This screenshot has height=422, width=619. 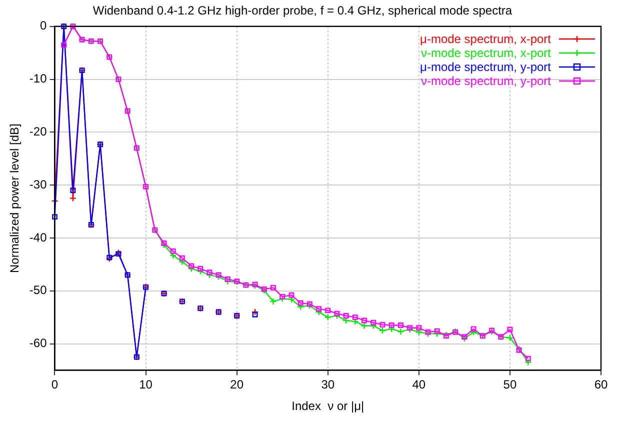 What do you see at coordinates (485, 39) in the screenshot?
I see `legend-label: μ-mode spectrum, x-port` at bounding box center [485, 39].